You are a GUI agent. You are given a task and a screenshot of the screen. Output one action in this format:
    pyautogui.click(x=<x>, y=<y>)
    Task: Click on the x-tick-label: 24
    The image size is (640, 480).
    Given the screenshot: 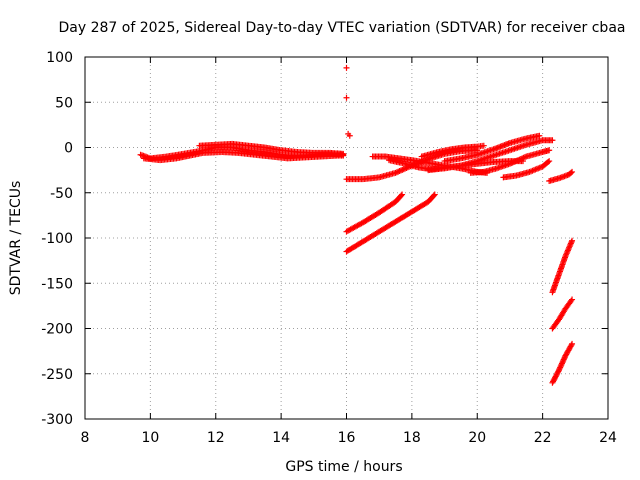 What is the action you would take?
    pyautogui.click(x=608, y=438)
    